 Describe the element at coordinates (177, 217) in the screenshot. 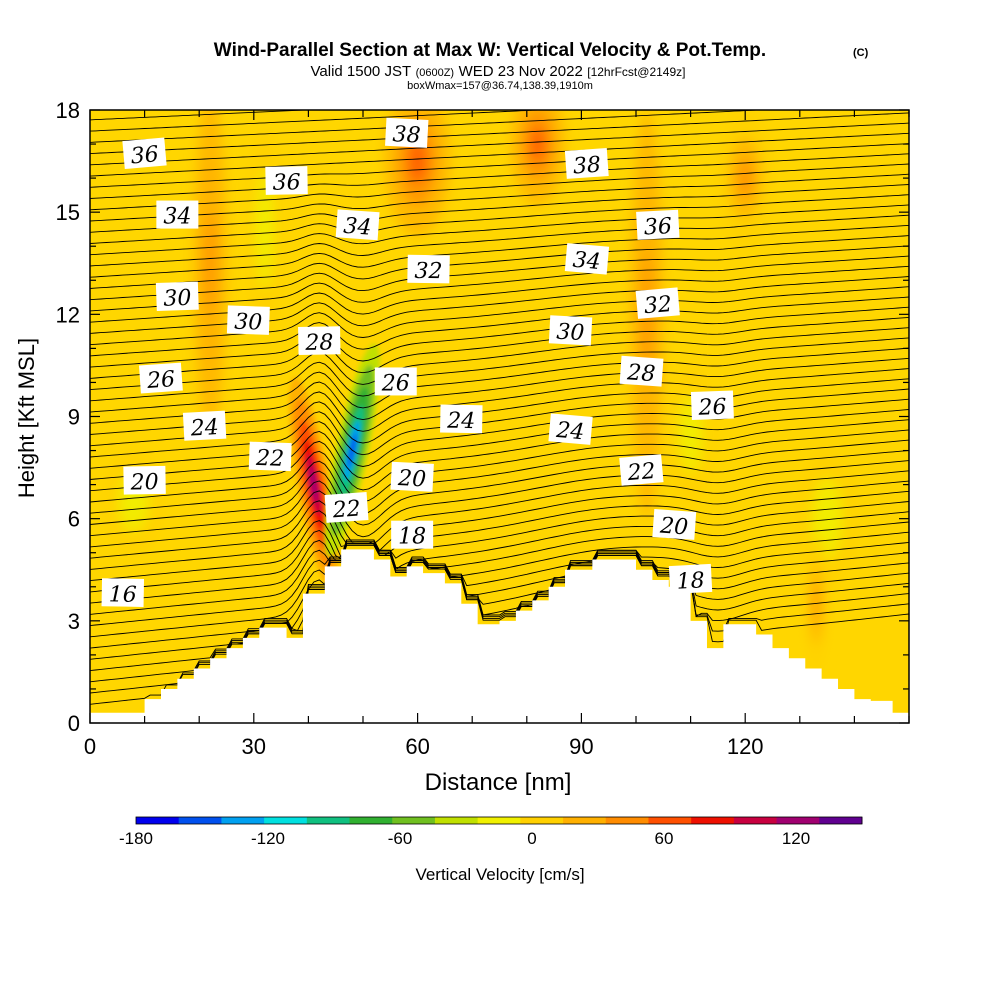

I see `svg-text: 34` at that location.